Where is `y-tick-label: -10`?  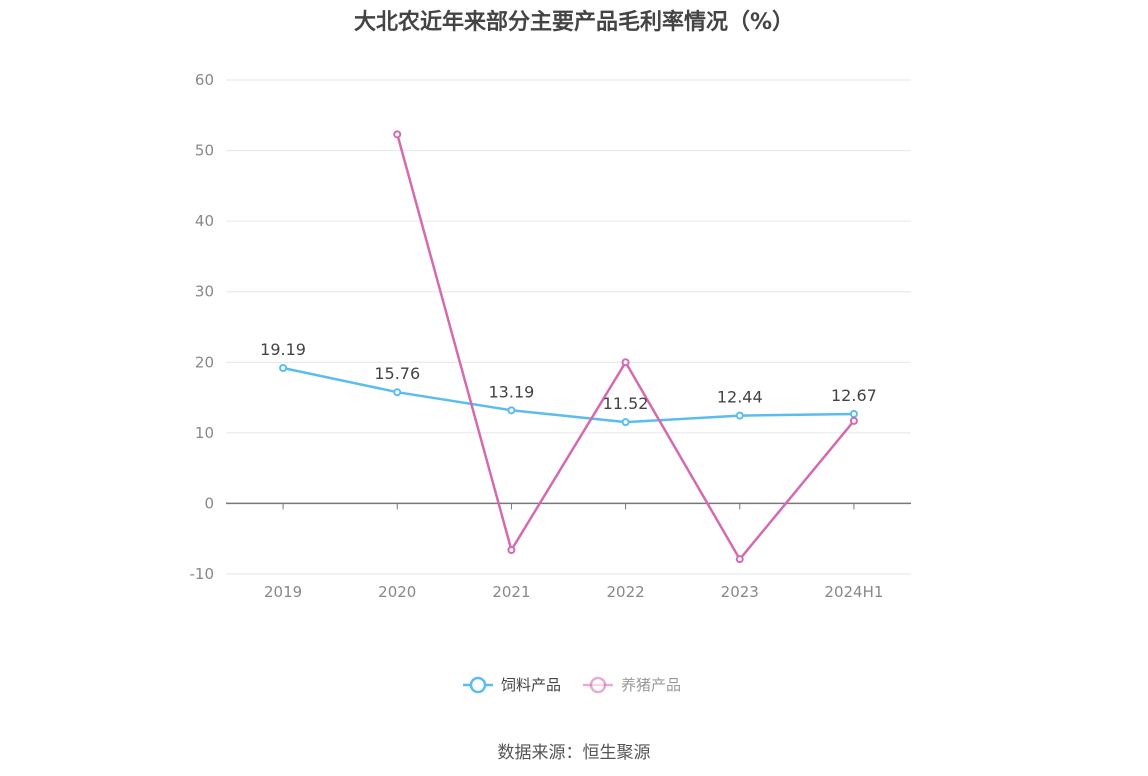 y-tick-label: -10 is located at coordinates (202, 574).